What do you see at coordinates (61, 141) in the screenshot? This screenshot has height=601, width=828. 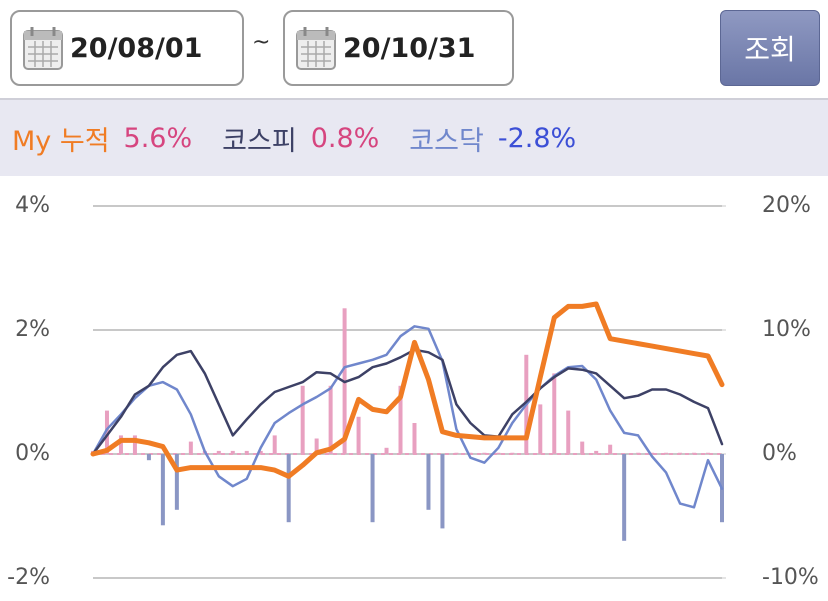 I see `series-name: My 누적` at bounding box center [61, 141].